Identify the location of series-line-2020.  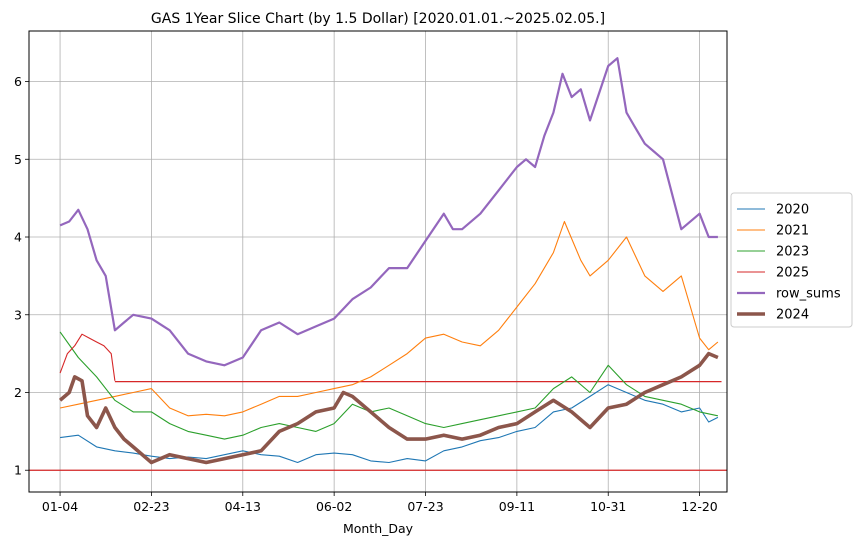
(389, 424).